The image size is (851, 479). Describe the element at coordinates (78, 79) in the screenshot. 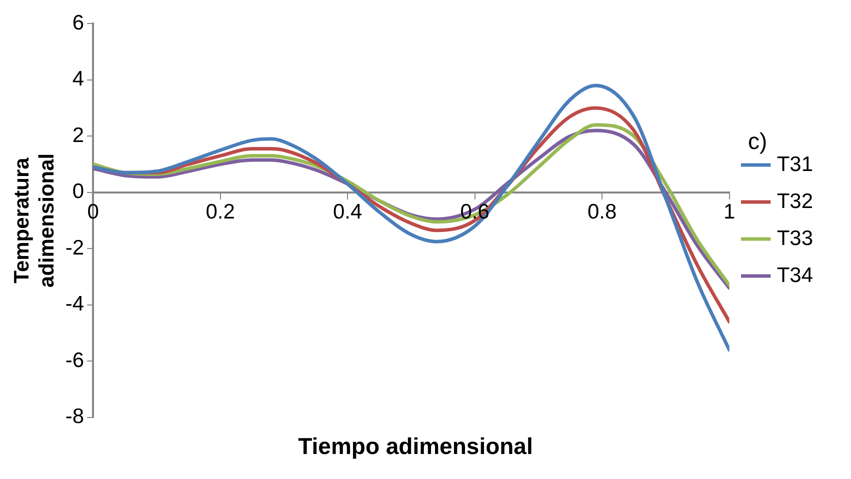

I see `y-tick-label: 4` at that location.